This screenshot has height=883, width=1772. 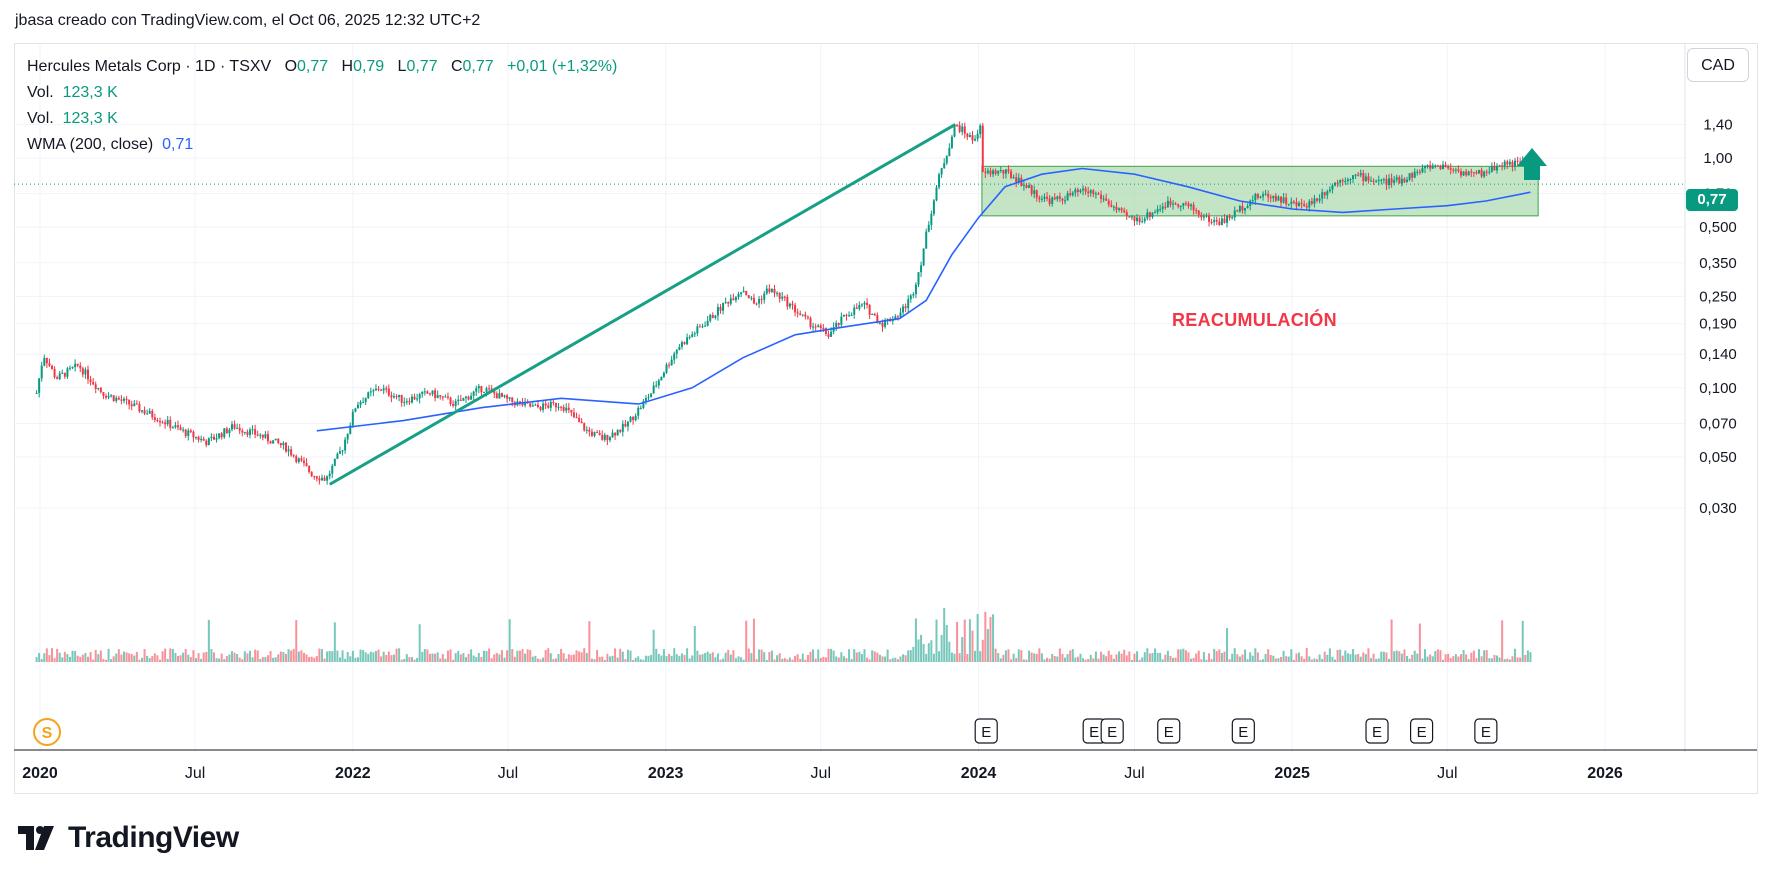 What do you see at coordinates (149, 66) in the screenshot?
I see `legend-symbol: Hercules Metals Corp · 1D · TSXV` at bounding box center [149, 66].